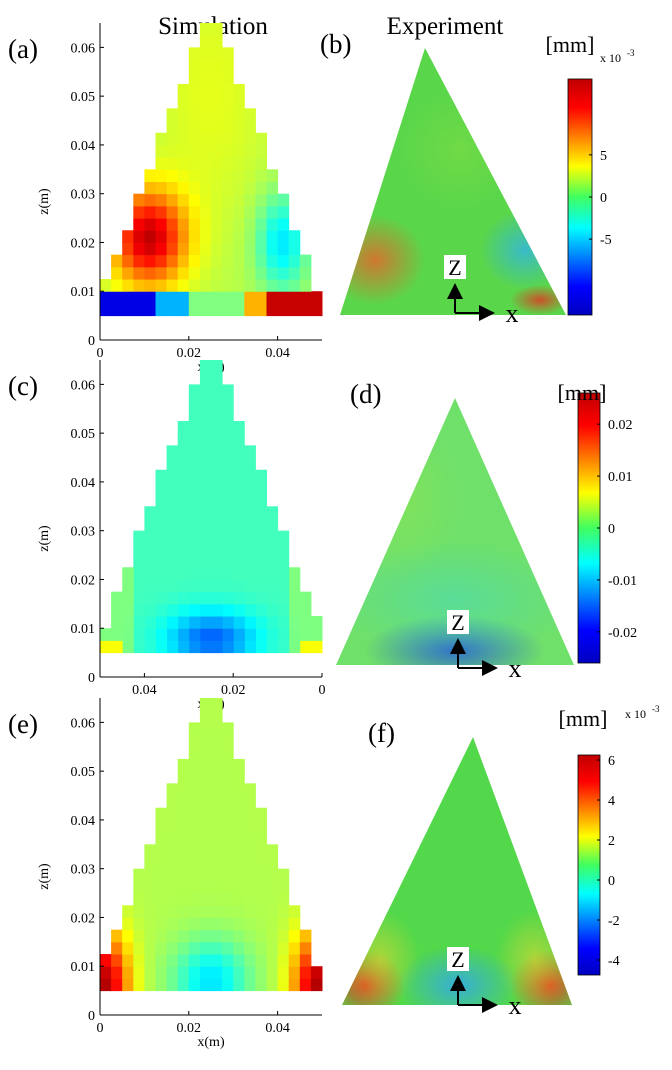  I want to click on colorbar-exponent: -3, so click(656, 709).